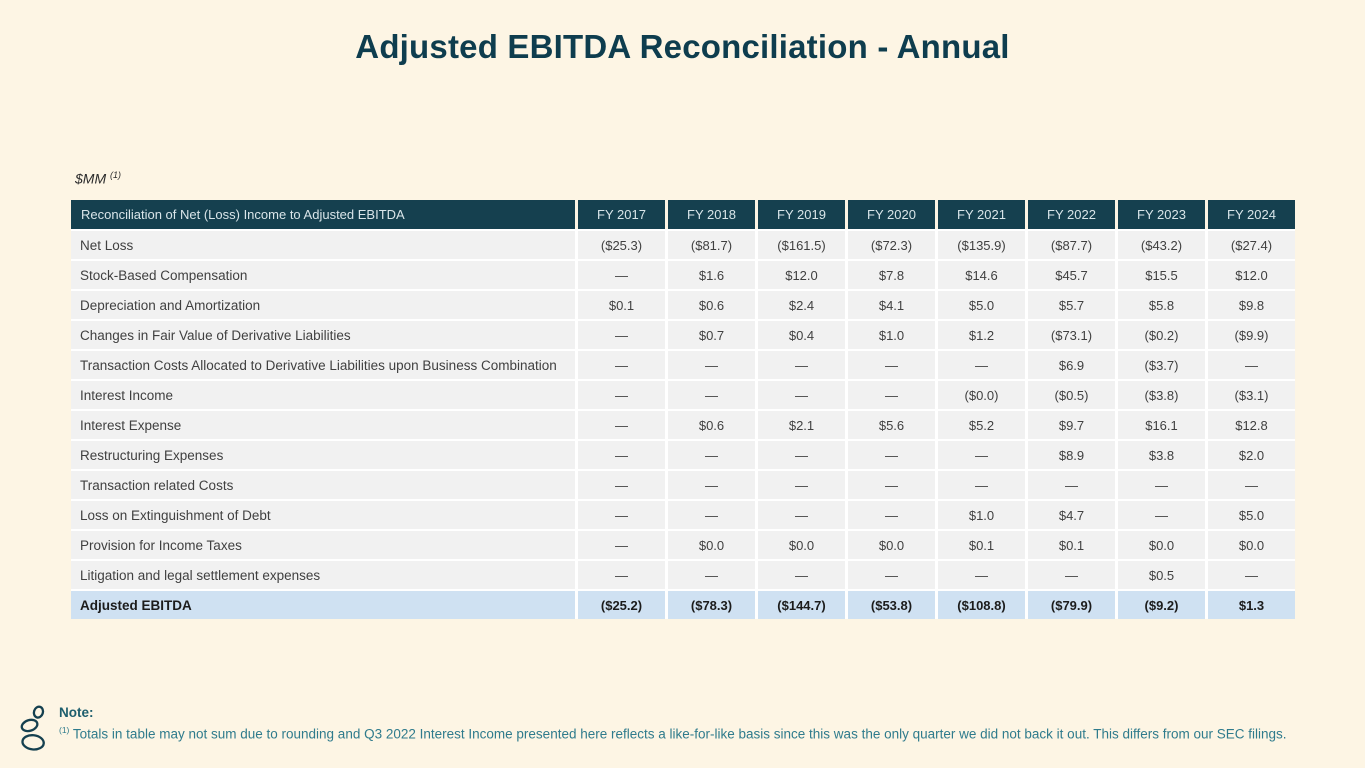 This screenshot has width=1365, height=768. I want to click on row-value: ($3.8), so click(1161, 395).